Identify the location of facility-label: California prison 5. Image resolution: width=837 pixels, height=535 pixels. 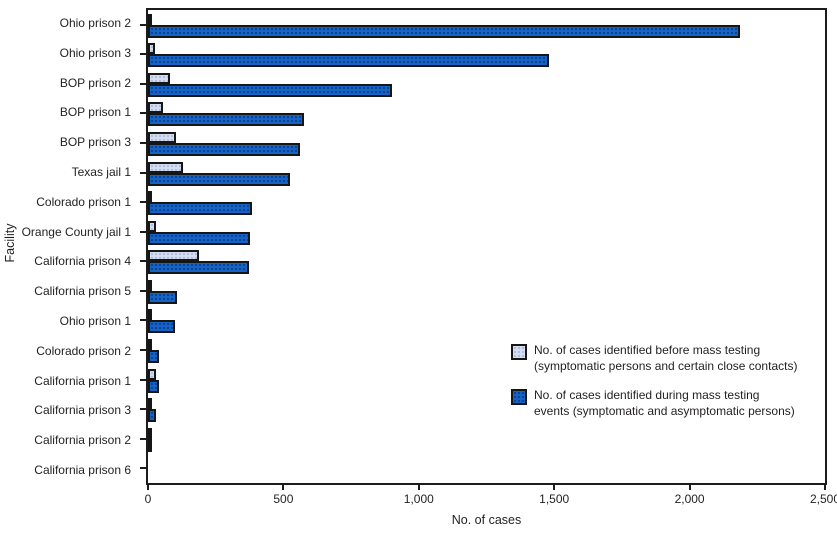
(82, 291).